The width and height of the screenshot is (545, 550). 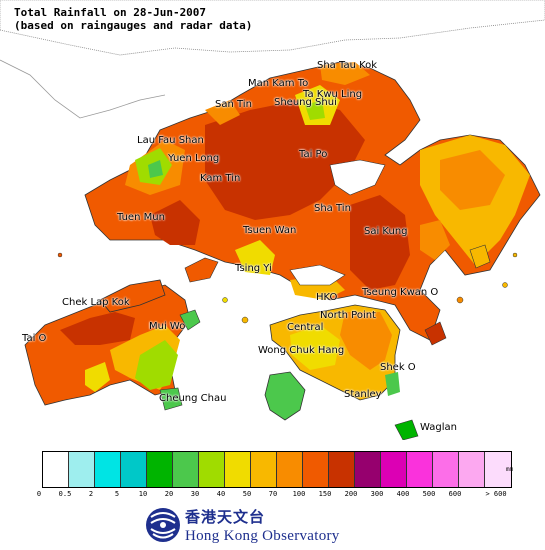 What do you see at coordinates (247, 494) in the screenshot?
I see `legend-tick-label: 50` at bounding box center [247, 494].